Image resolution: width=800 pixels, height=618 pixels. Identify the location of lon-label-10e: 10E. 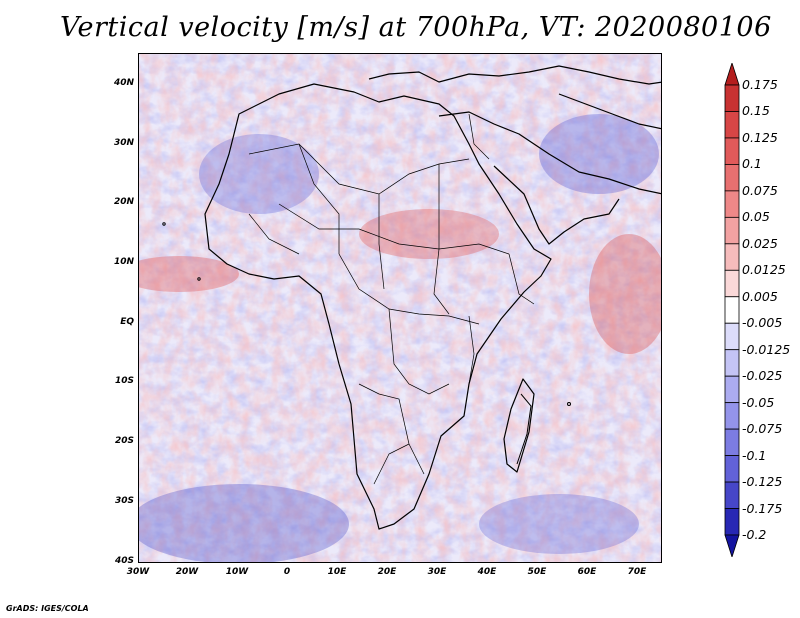
(337, 572).